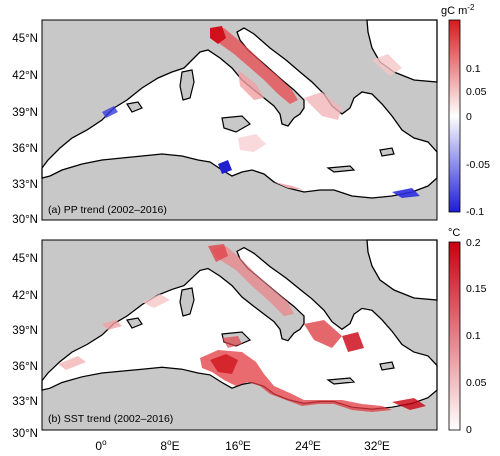 Image resolution: width=500 pixels, height=456 pixels. I want to click on panel-b-lat-45: 45°N, so click(25, 259).